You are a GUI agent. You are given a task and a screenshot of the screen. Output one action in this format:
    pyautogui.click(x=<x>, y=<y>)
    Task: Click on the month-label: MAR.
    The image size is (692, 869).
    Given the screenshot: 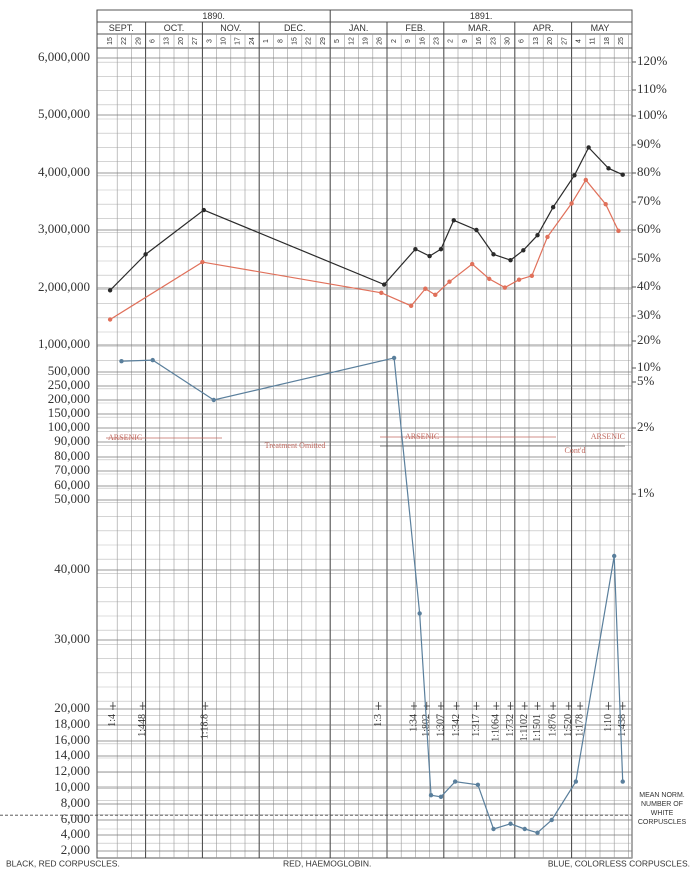 What is the action you would take?
    pyautogui.click(x=479, y=28)
    